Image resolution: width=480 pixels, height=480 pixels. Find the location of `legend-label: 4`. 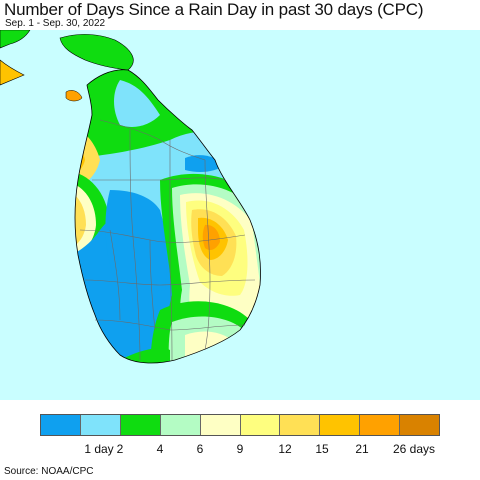

legend-label: 4 is located at coordinates (160, 449).